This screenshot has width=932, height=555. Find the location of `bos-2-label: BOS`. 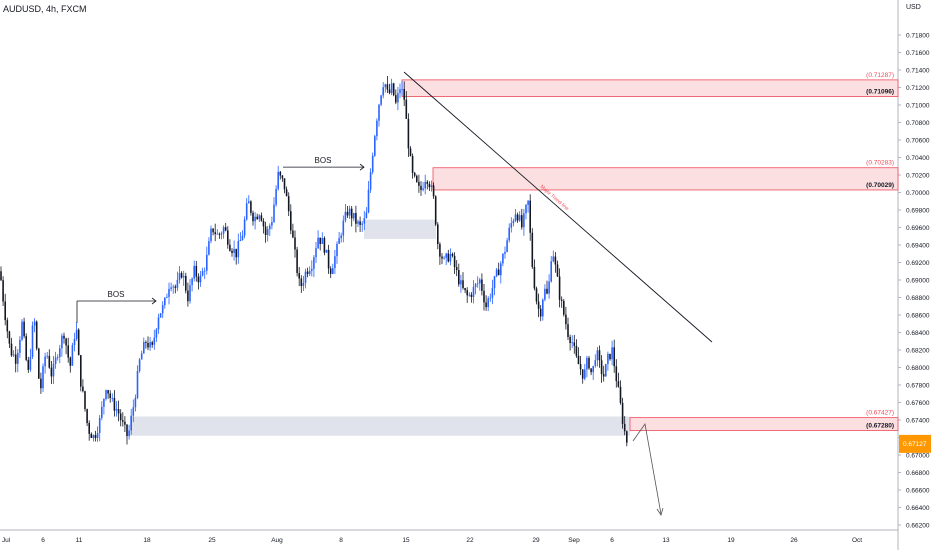

bos-2-label: BOS is located at coordinates (323, 160).